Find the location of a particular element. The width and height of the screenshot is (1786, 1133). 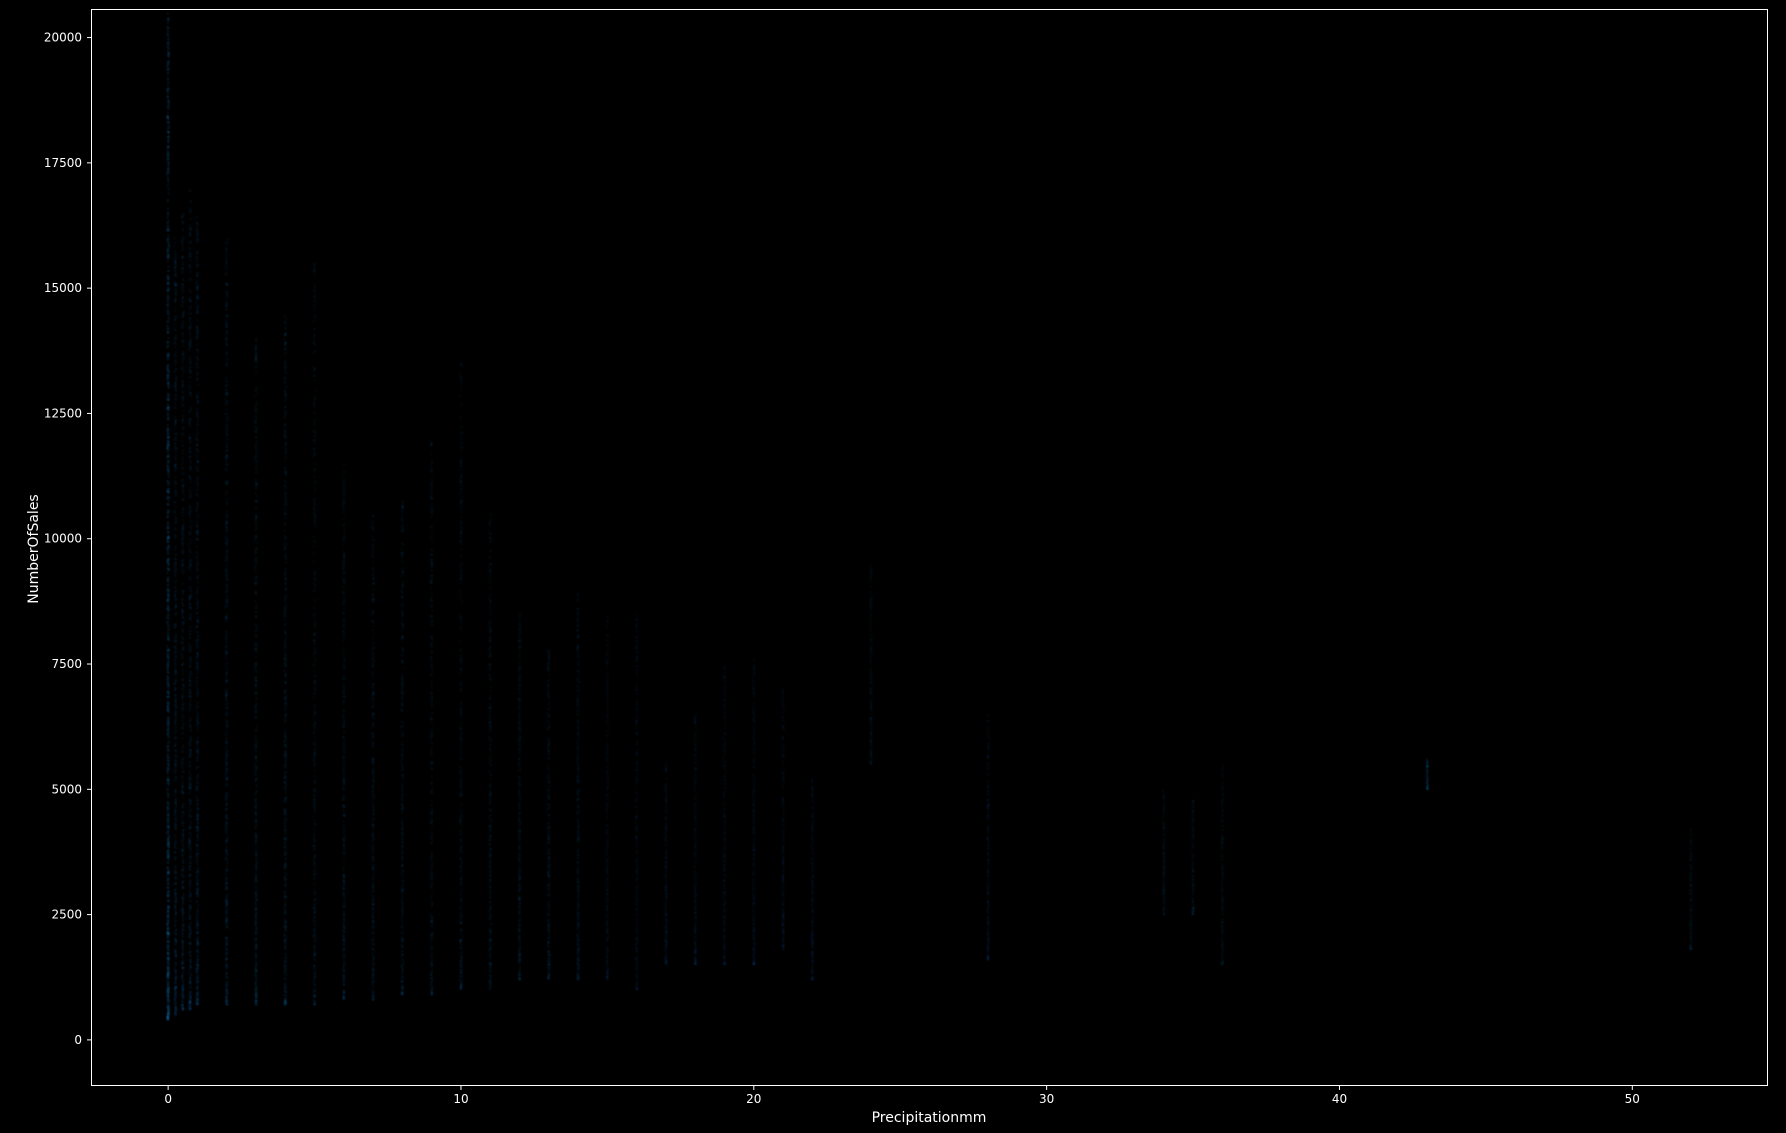

scatter-points is located at coordinates (226, 516).